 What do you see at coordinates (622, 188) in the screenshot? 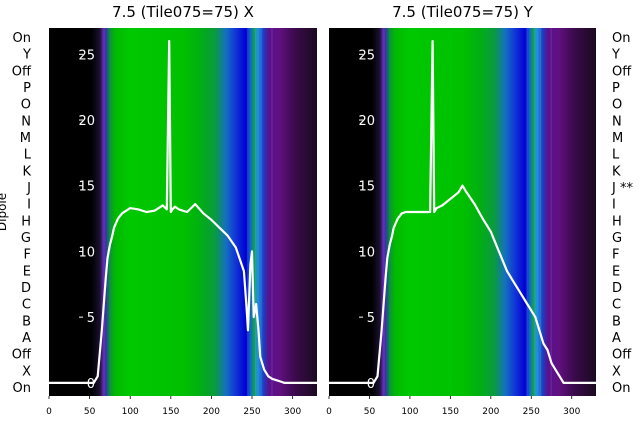
I see `row-label: J **` at bounding box center [622, 188].